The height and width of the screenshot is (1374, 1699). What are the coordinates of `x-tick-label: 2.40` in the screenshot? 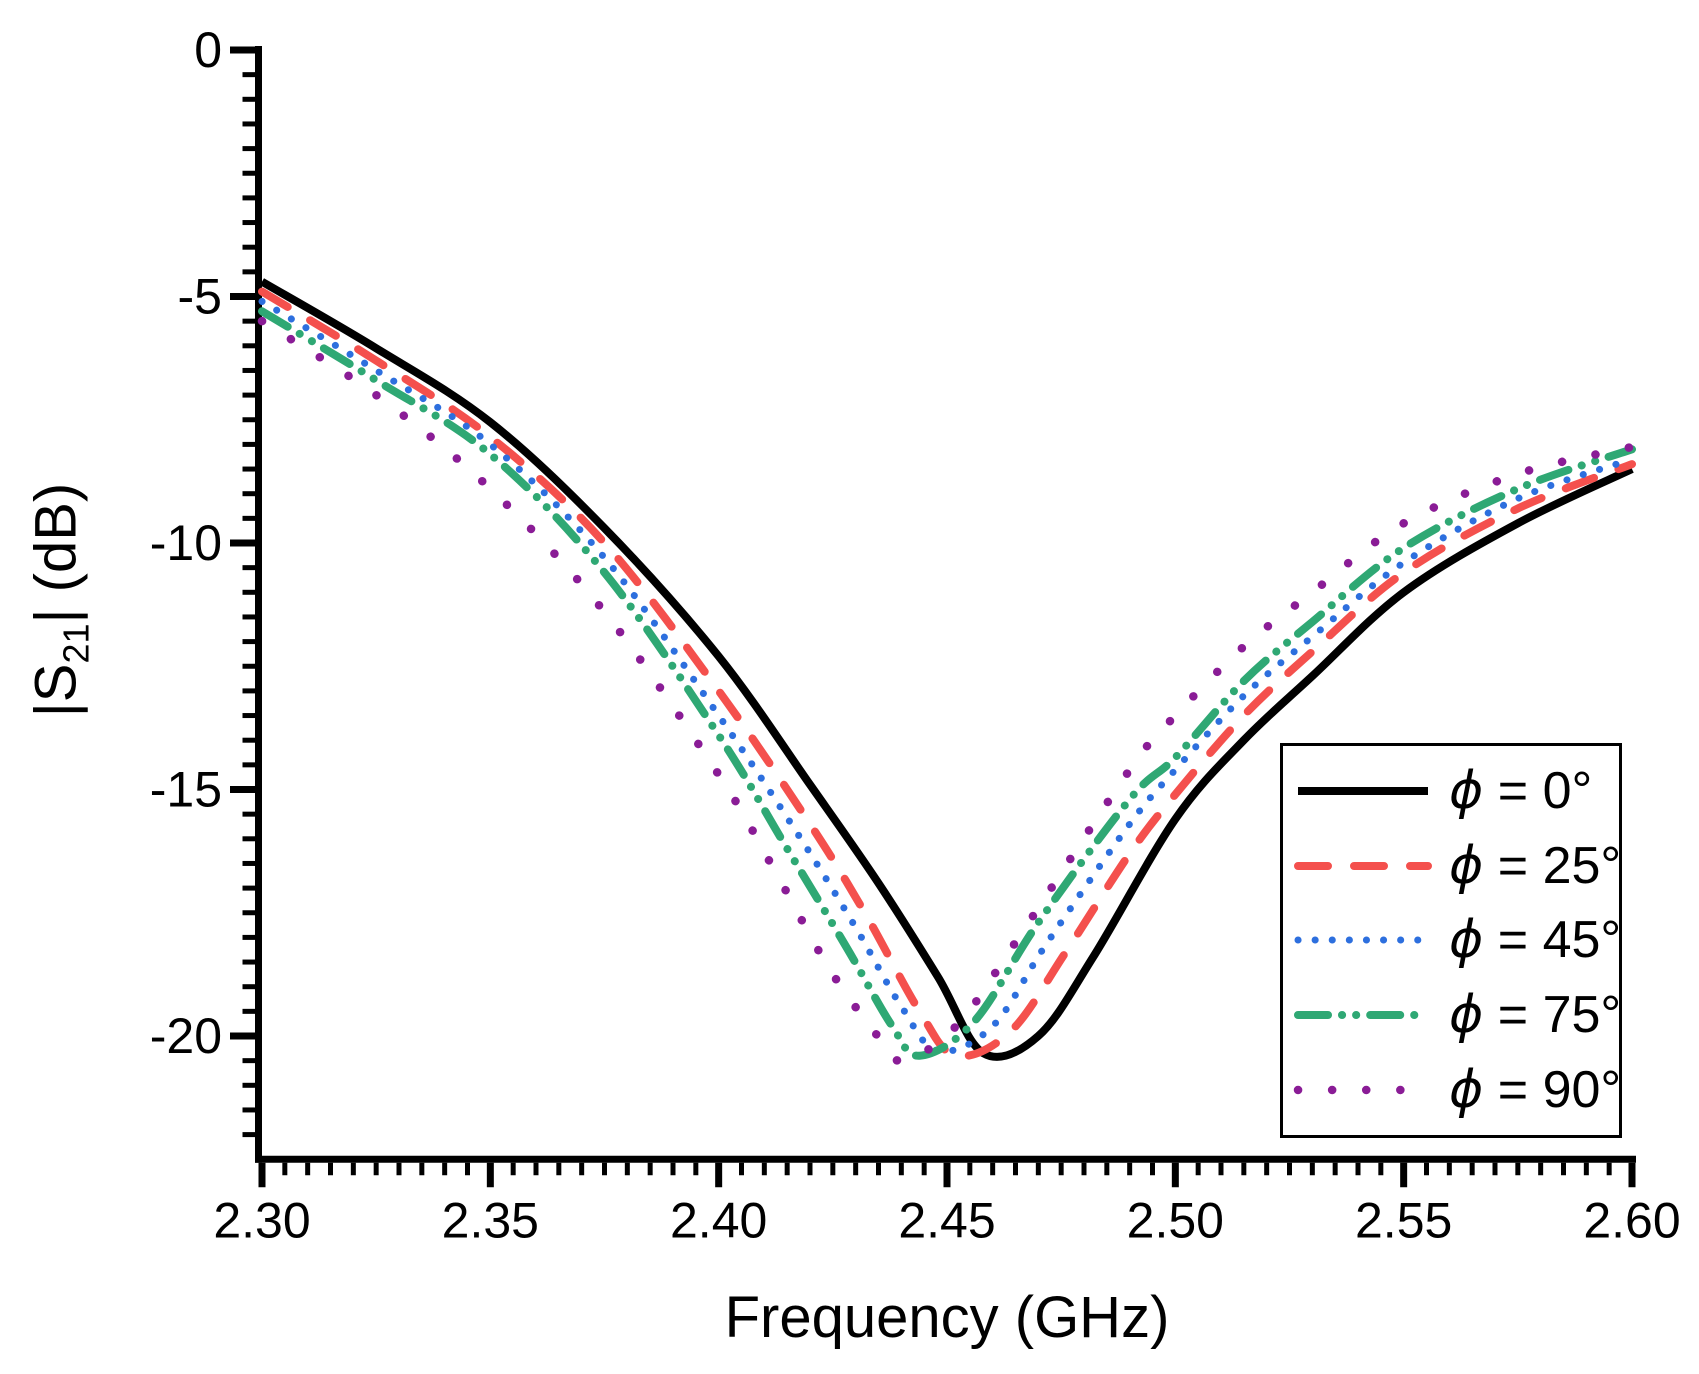 It's located at (718, 1220).